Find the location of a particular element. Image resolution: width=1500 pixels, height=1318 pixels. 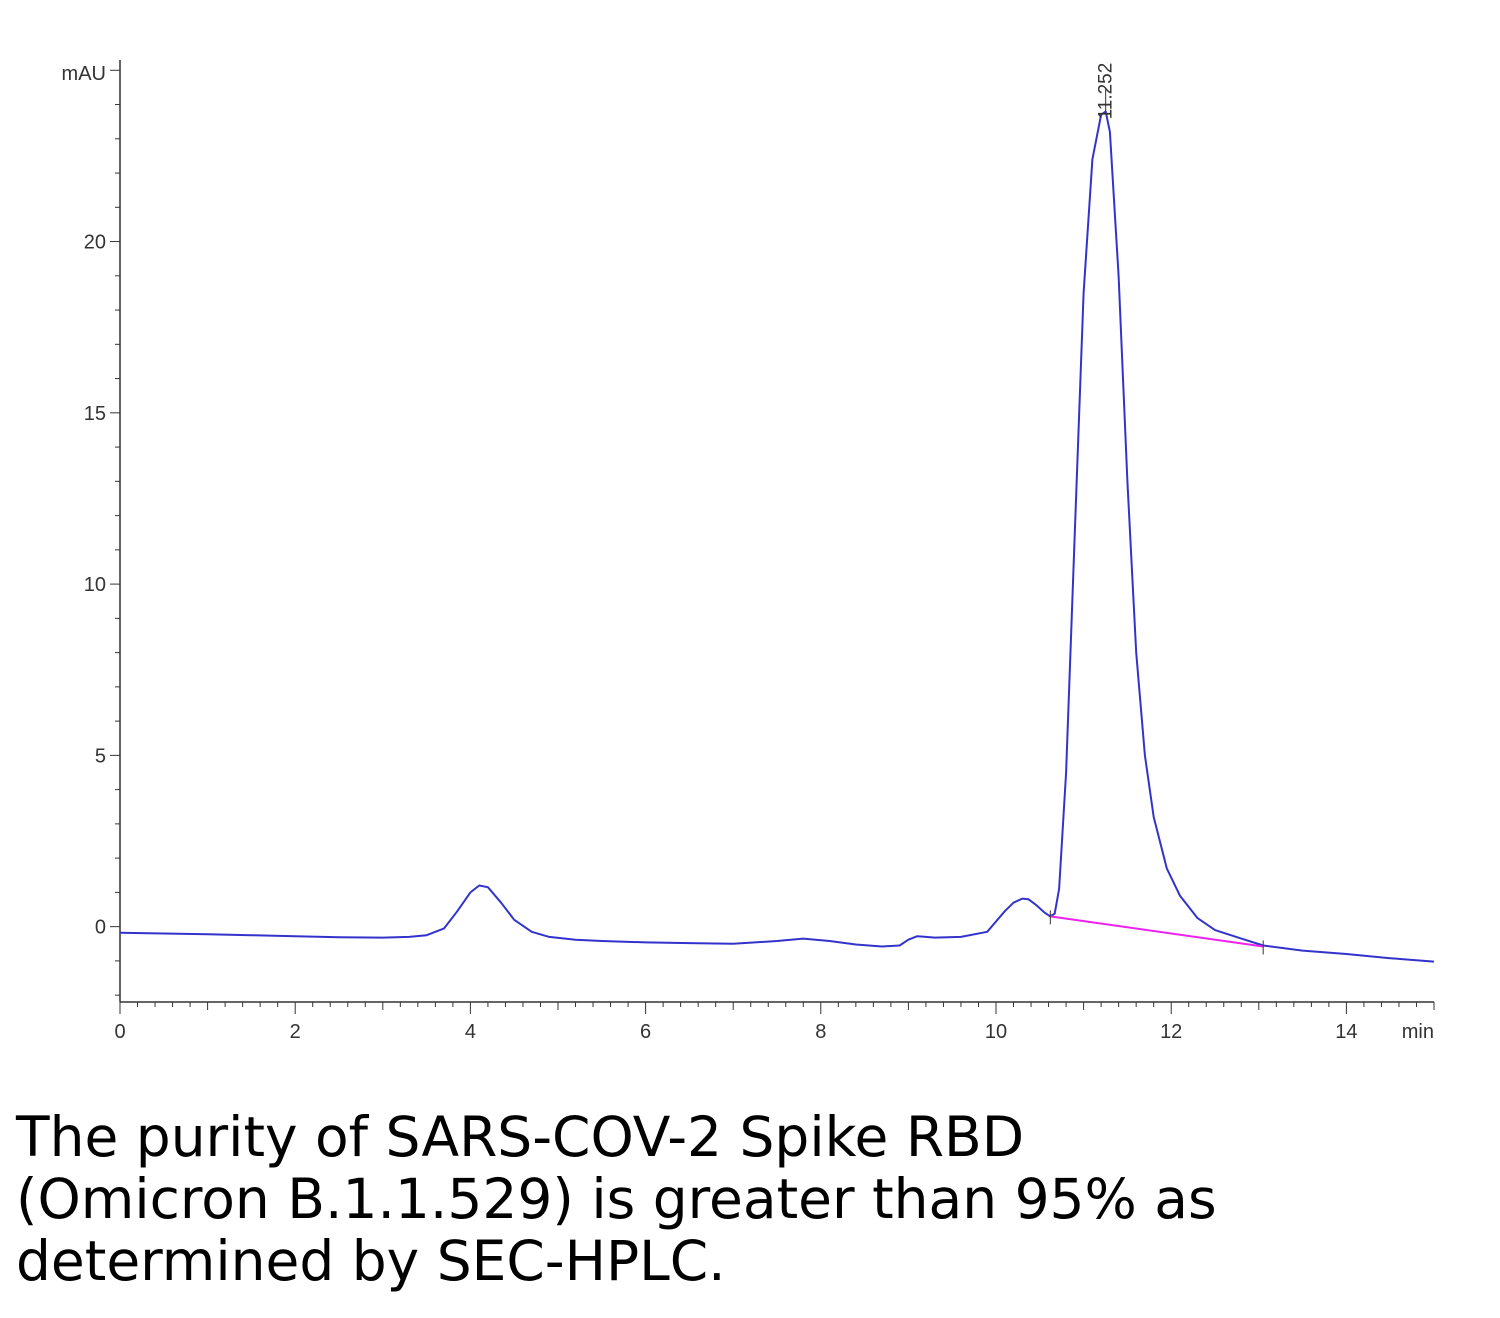

x-tick-label: 2 is located at coordinates (295, 1032).